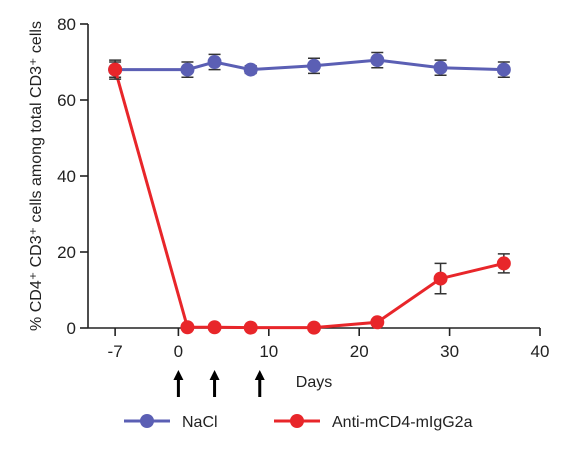  I want to click on legend-label-anti-mcd4: Anti-mCD4-mIgG2a, so click(402, 422).